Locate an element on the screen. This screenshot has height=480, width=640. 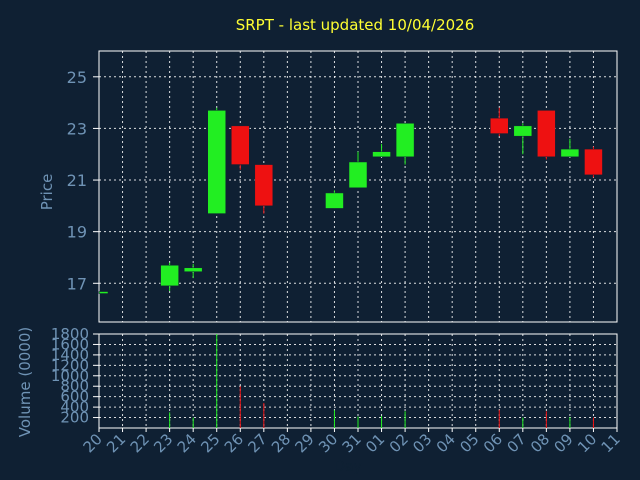
x-tick-label: 03 is located at coordinates (422, 443).